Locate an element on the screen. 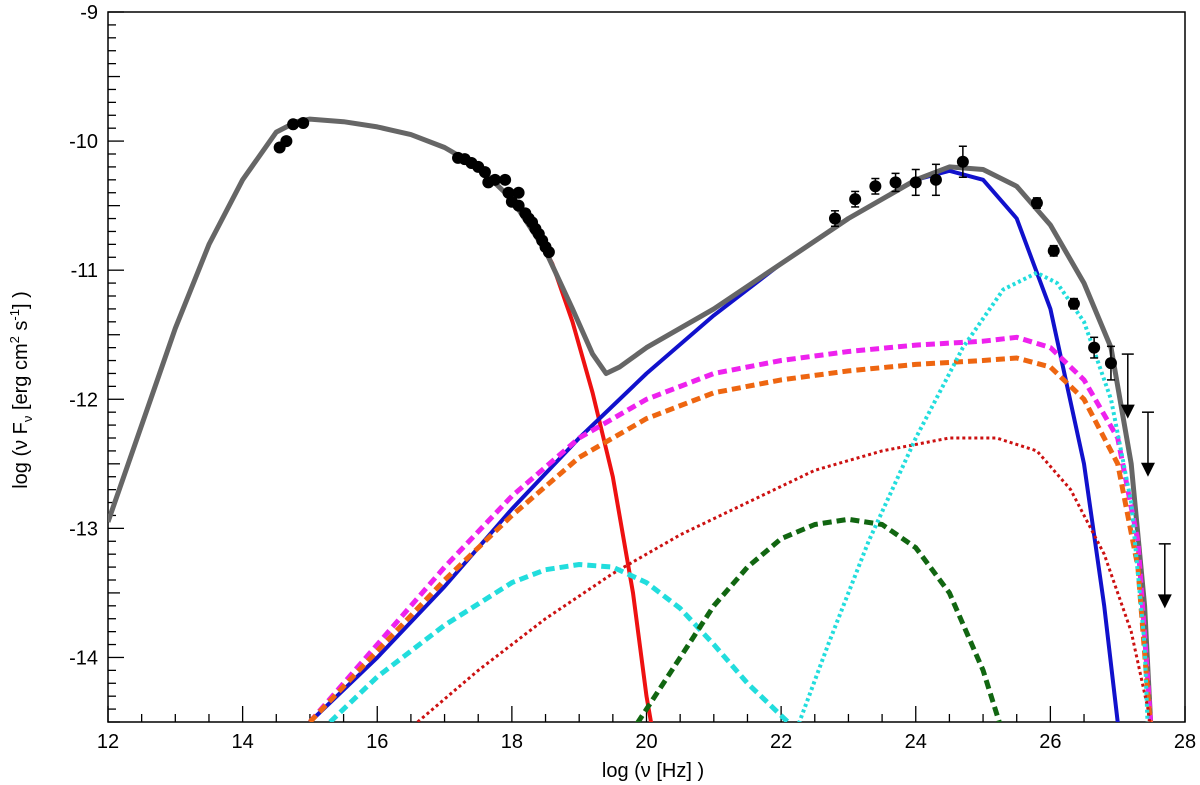 The image size is (1200, 785). x-axis-label: log (ν [Hz] ) is located at coordinates (653, 771).